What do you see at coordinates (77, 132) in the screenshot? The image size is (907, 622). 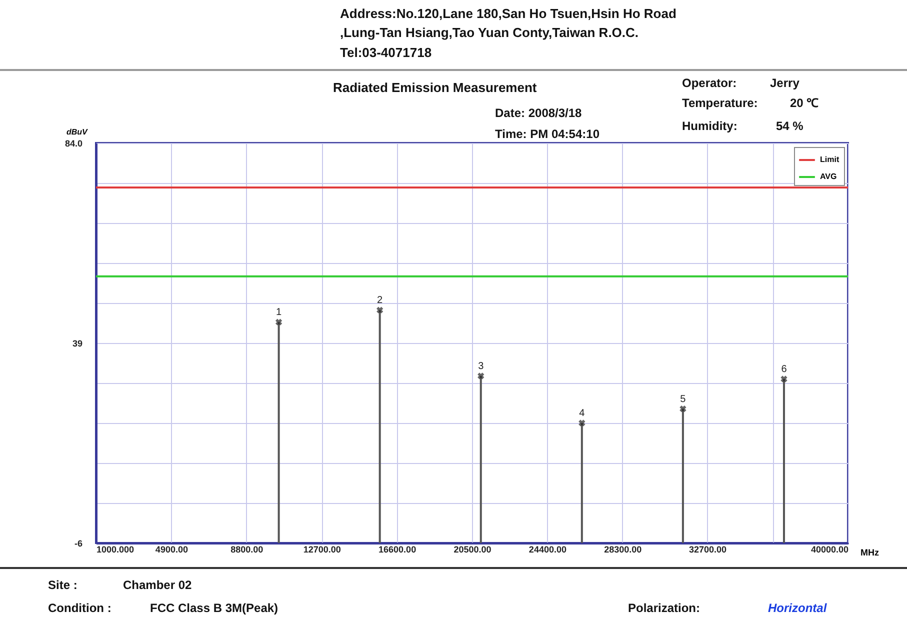 I see `y-axis-title: dBuV` at bounding box center [77, 132].